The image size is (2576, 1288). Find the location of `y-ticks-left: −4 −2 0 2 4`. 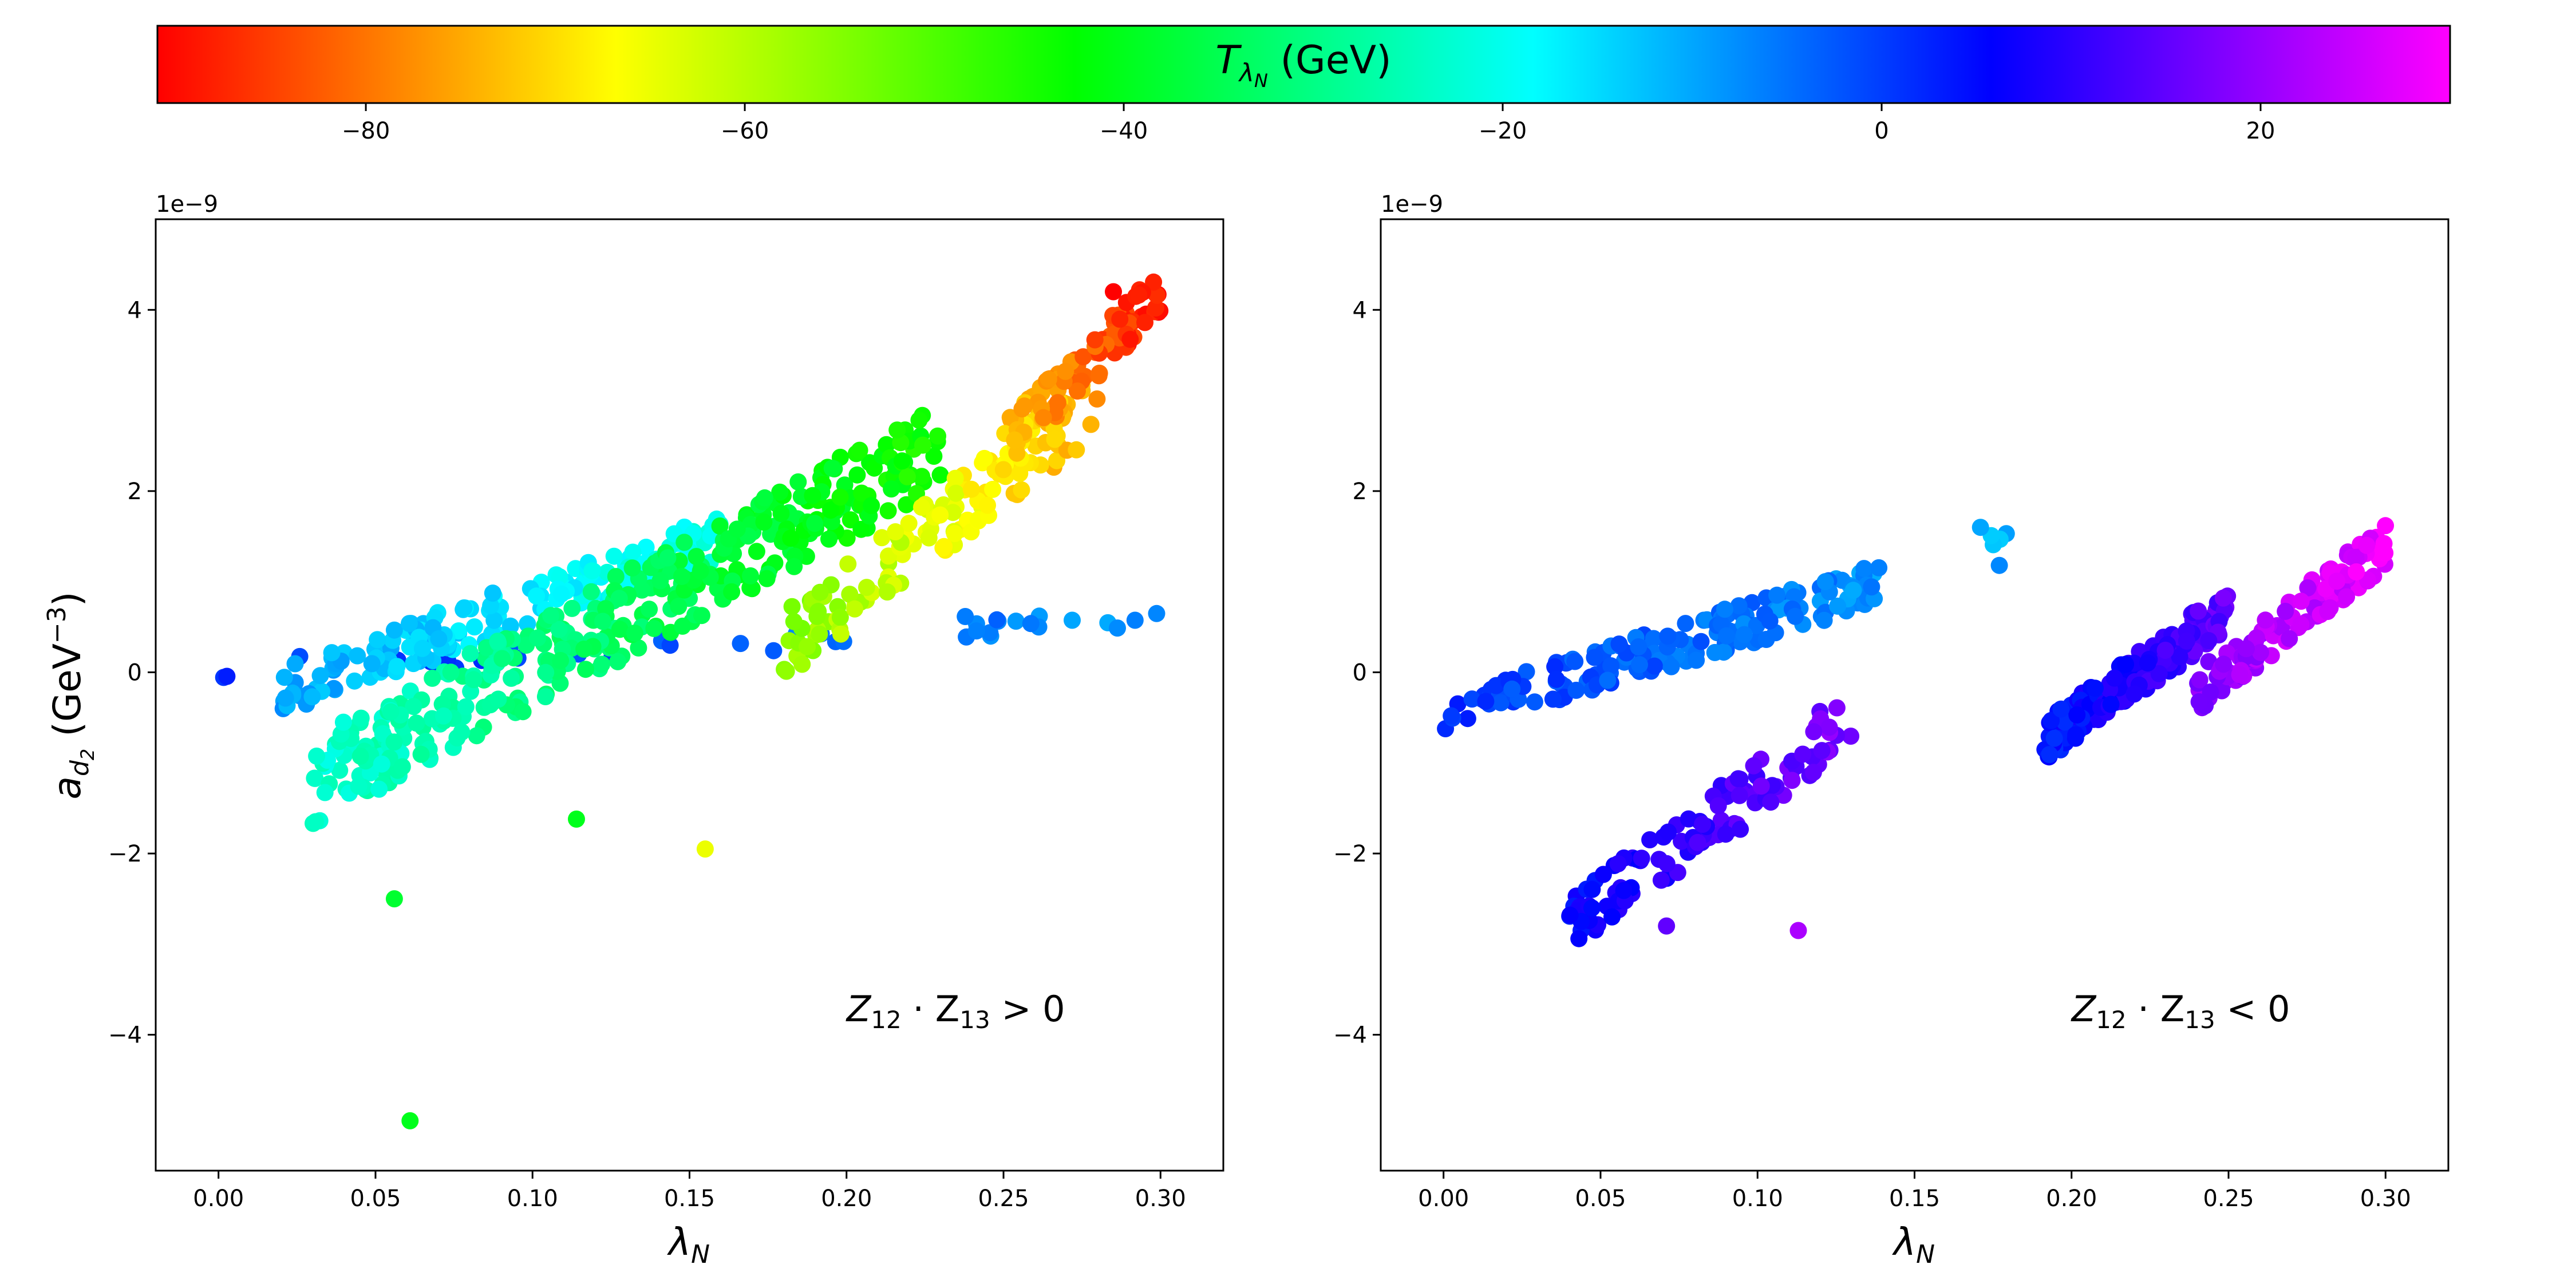

y-ticks-left: −4 −2 0 2 4 is located at coordinates (132, 673).